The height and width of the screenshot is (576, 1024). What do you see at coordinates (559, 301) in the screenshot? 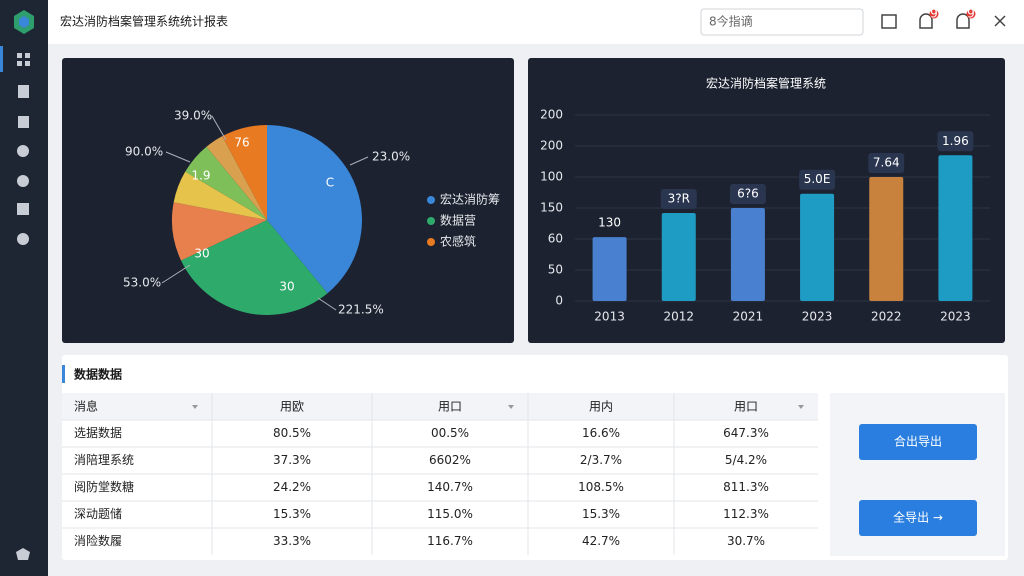
I see `y-tick-label: 0` at bounding box center [559, 301].